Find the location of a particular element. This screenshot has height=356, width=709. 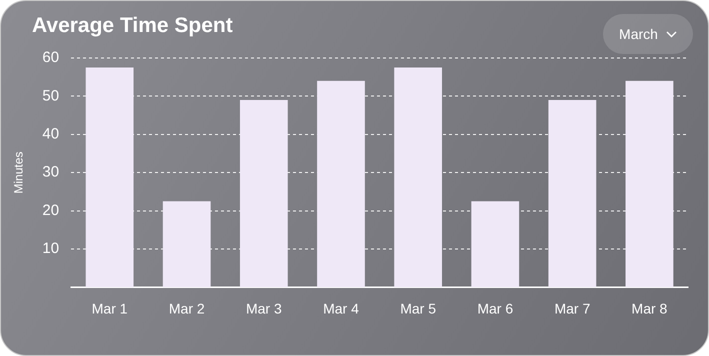

x-tick-label: Mar 2 is located at coordinates (186, 308).